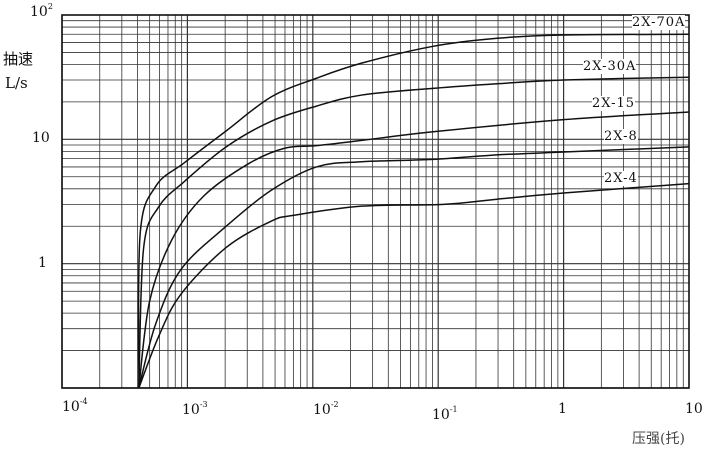 The width and height of the screenshot is (705, 451). Describe the element at coordinates (613, 103) in the screenshot. I see `series-label-2x-15: 2X-15` at that location.